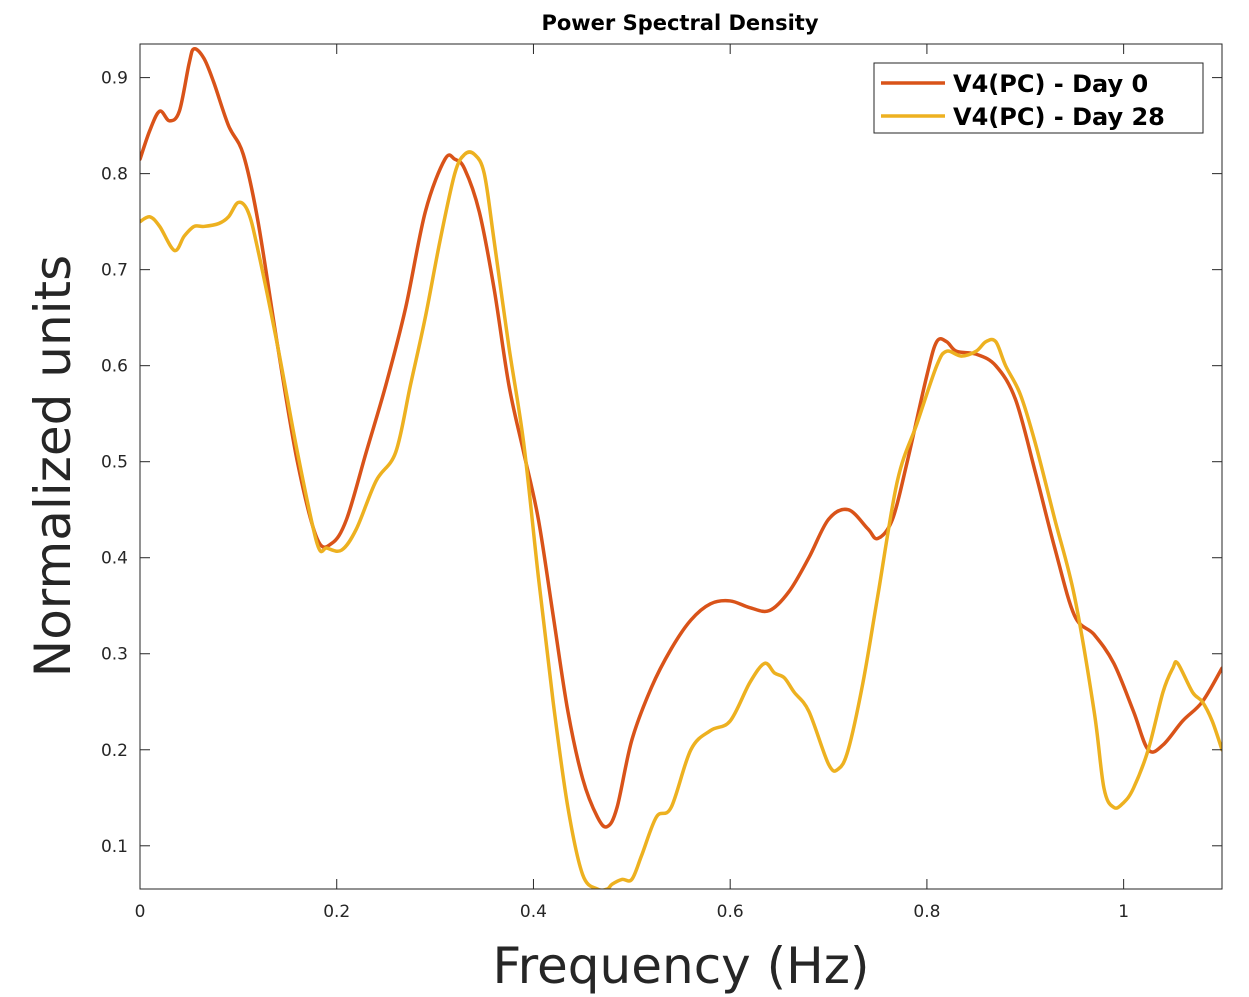 The image size is (1249, 997). What do you see at coordinates (336, 912) in the screenshot?
I see `x-tick-label: 0.2` at bounding box center [336, 912].